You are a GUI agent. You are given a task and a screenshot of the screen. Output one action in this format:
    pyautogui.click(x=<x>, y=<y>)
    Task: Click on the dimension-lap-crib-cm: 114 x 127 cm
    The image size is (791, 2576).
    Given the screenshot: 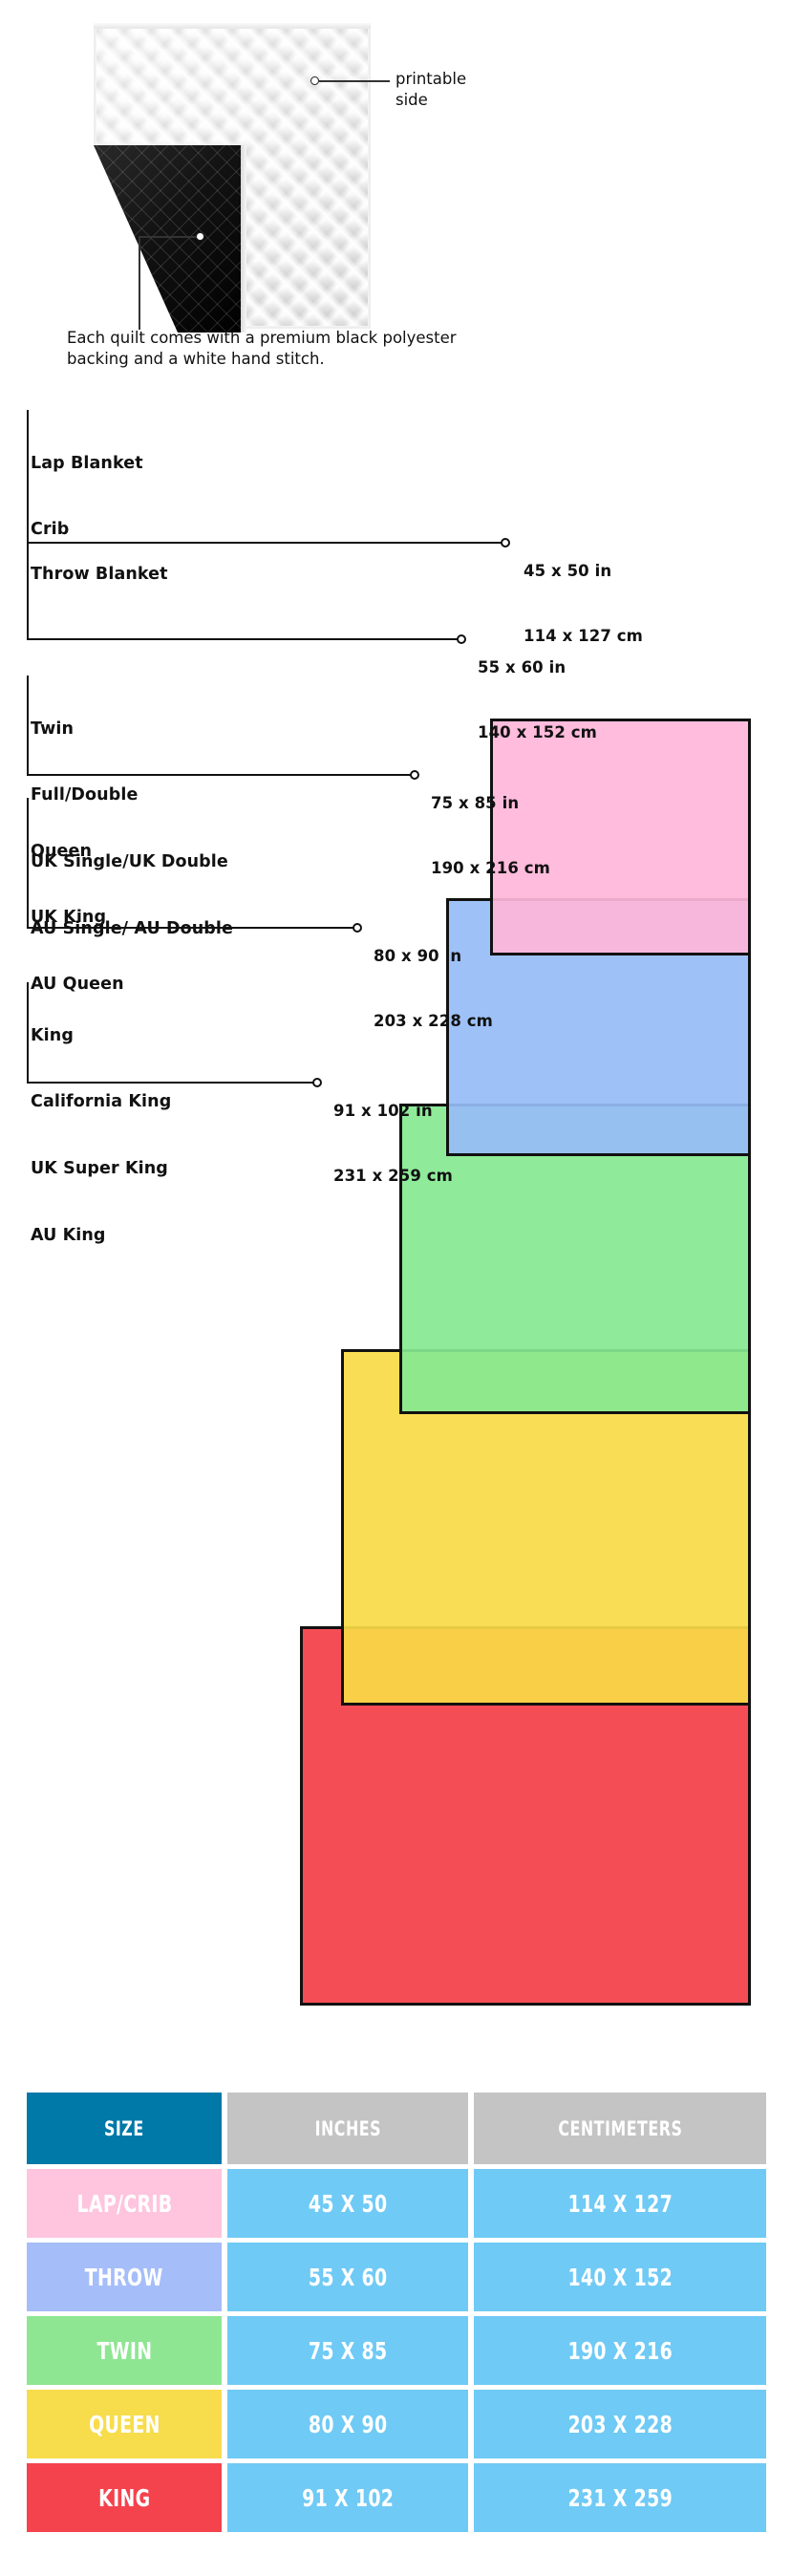 What is the action you would take?
    pyautogui.click(x=583, y=635)
    